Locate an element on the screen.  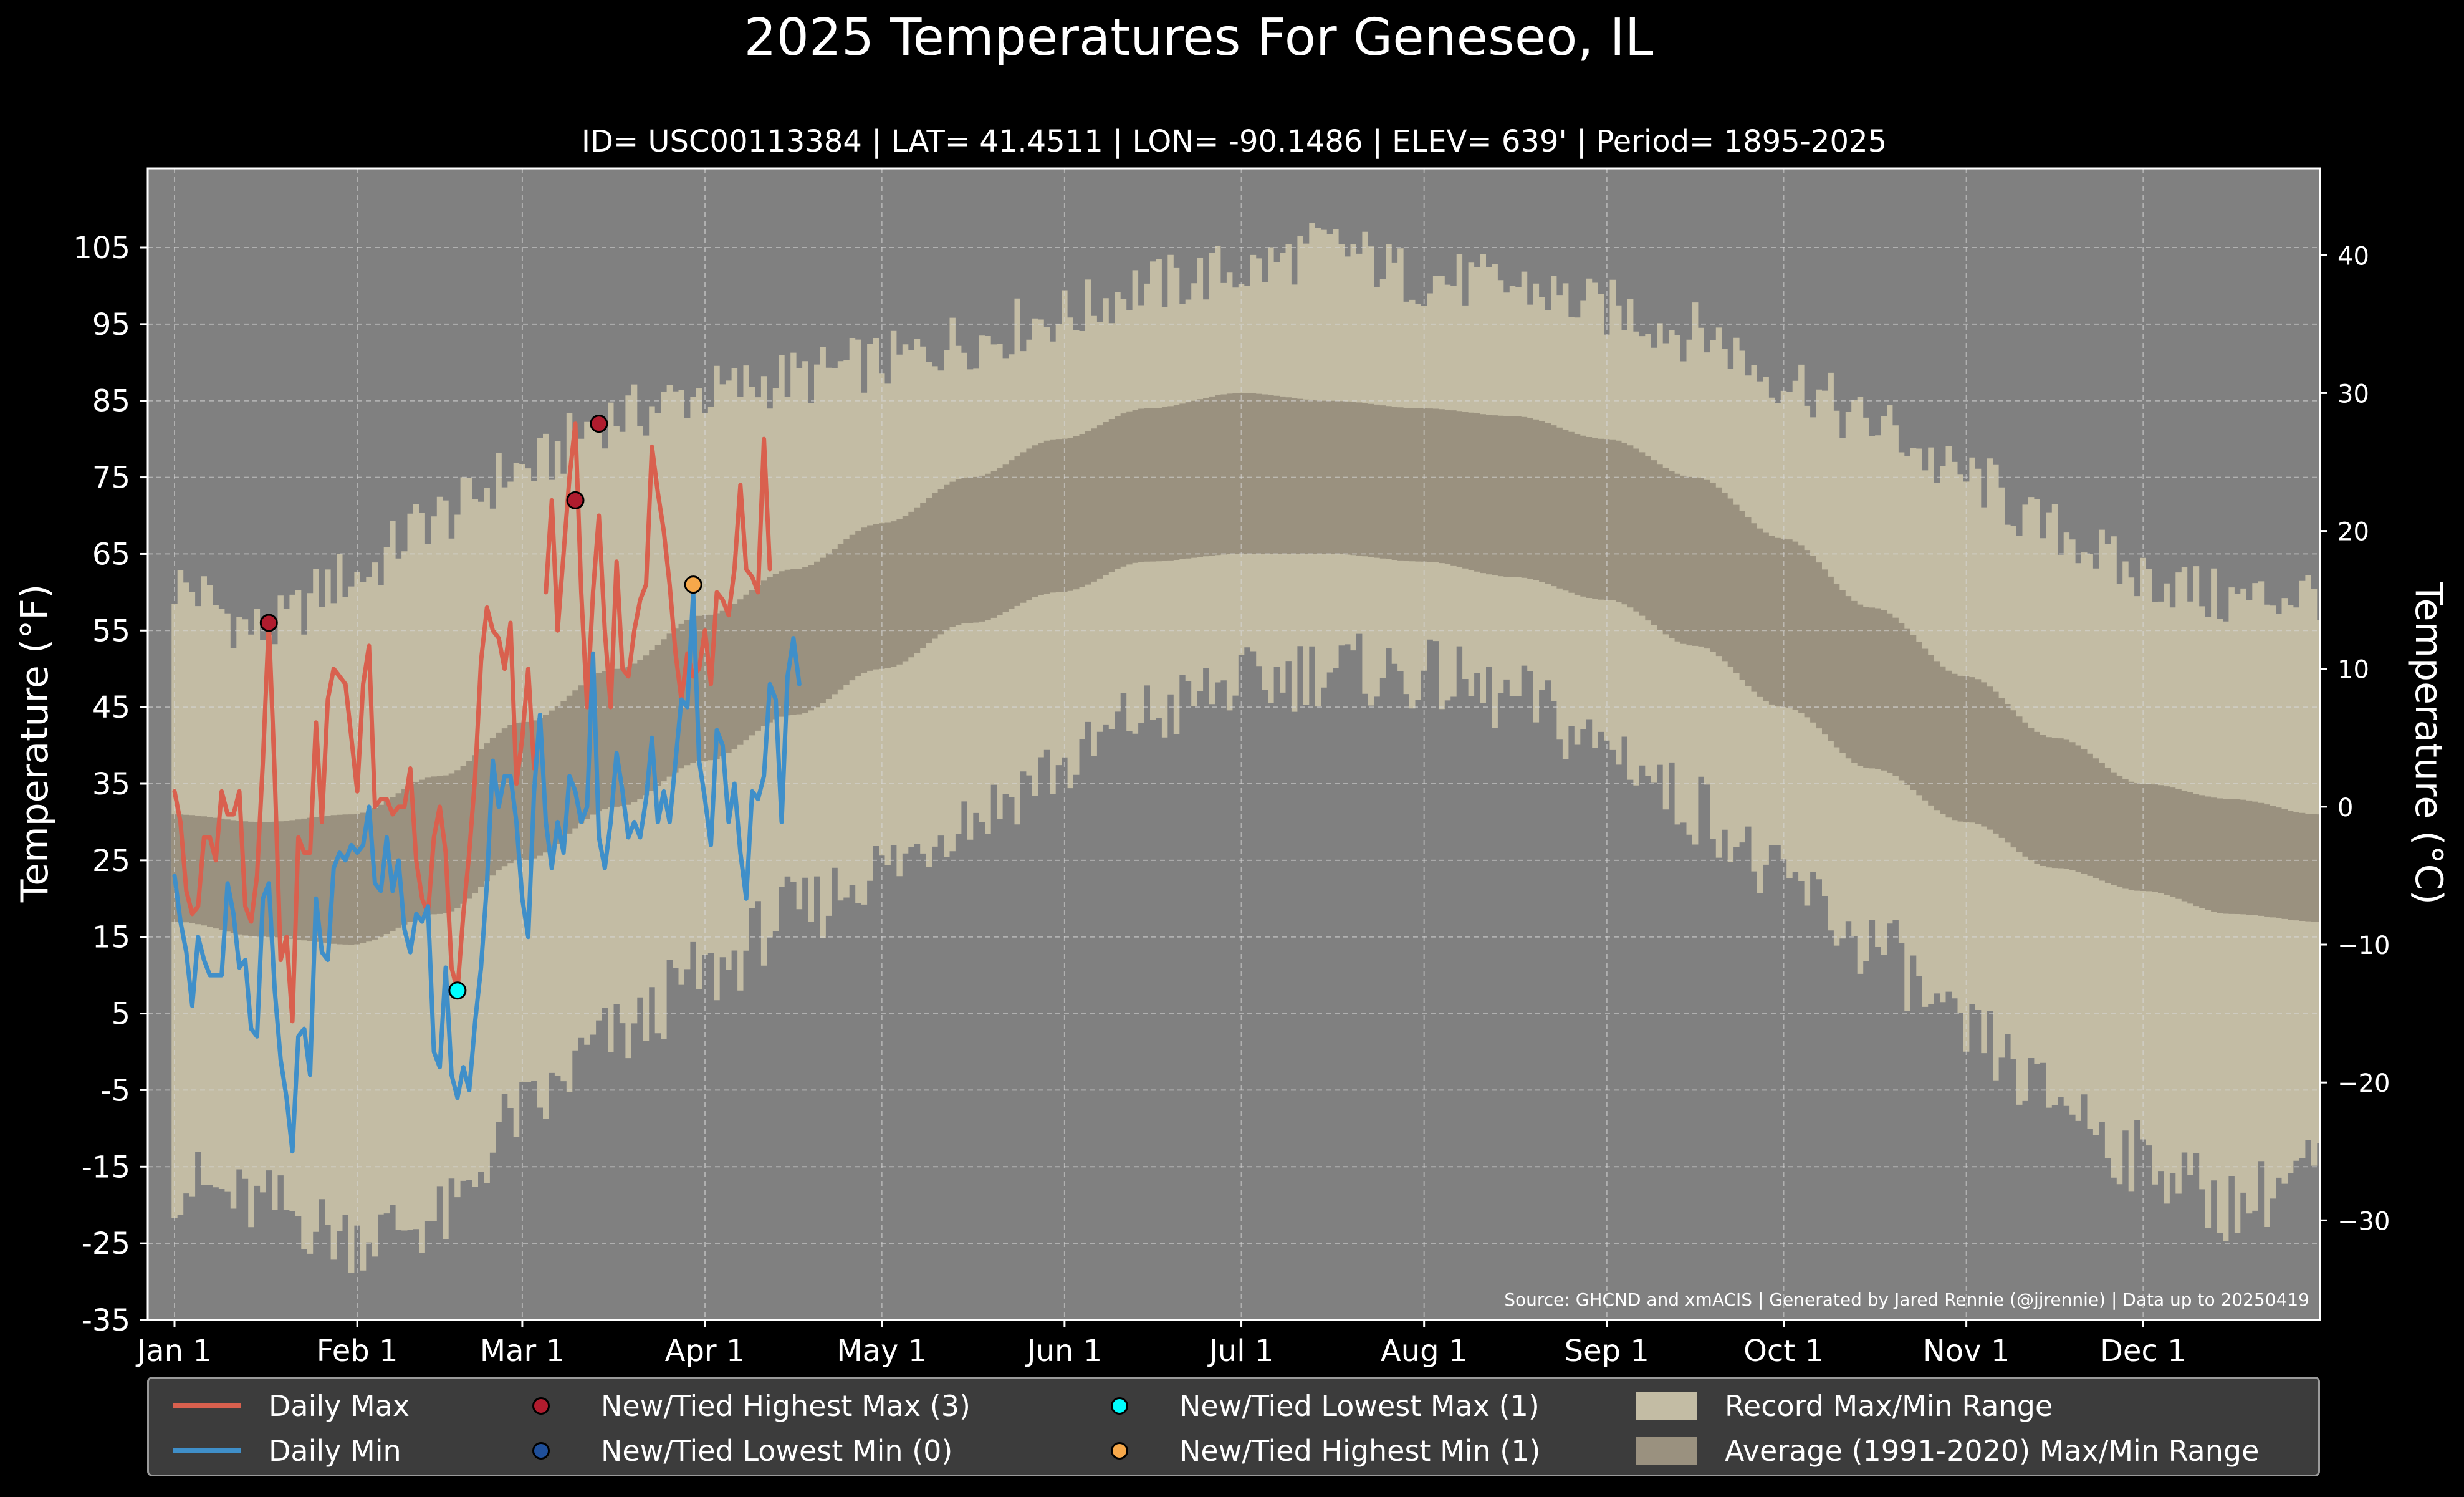
y-right-tick-label: 30 is located at coordinates (2353, 394).